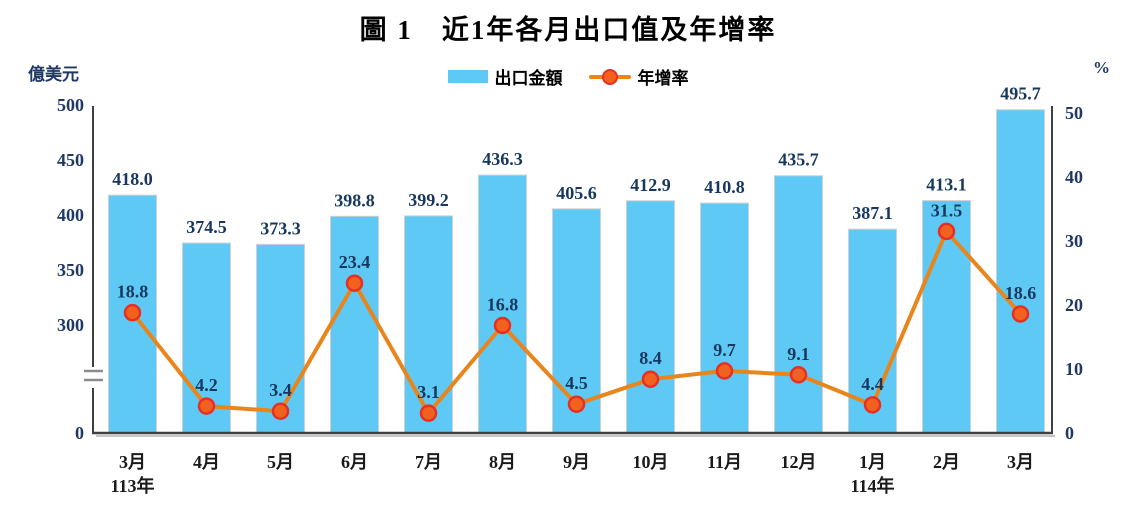 The height and width of the screenshot is (512, 1136). What do you see at coordinates (206, 227) in the screenshot?
I see `bar-value-label: 374.5` at bounding box center [206, 227].